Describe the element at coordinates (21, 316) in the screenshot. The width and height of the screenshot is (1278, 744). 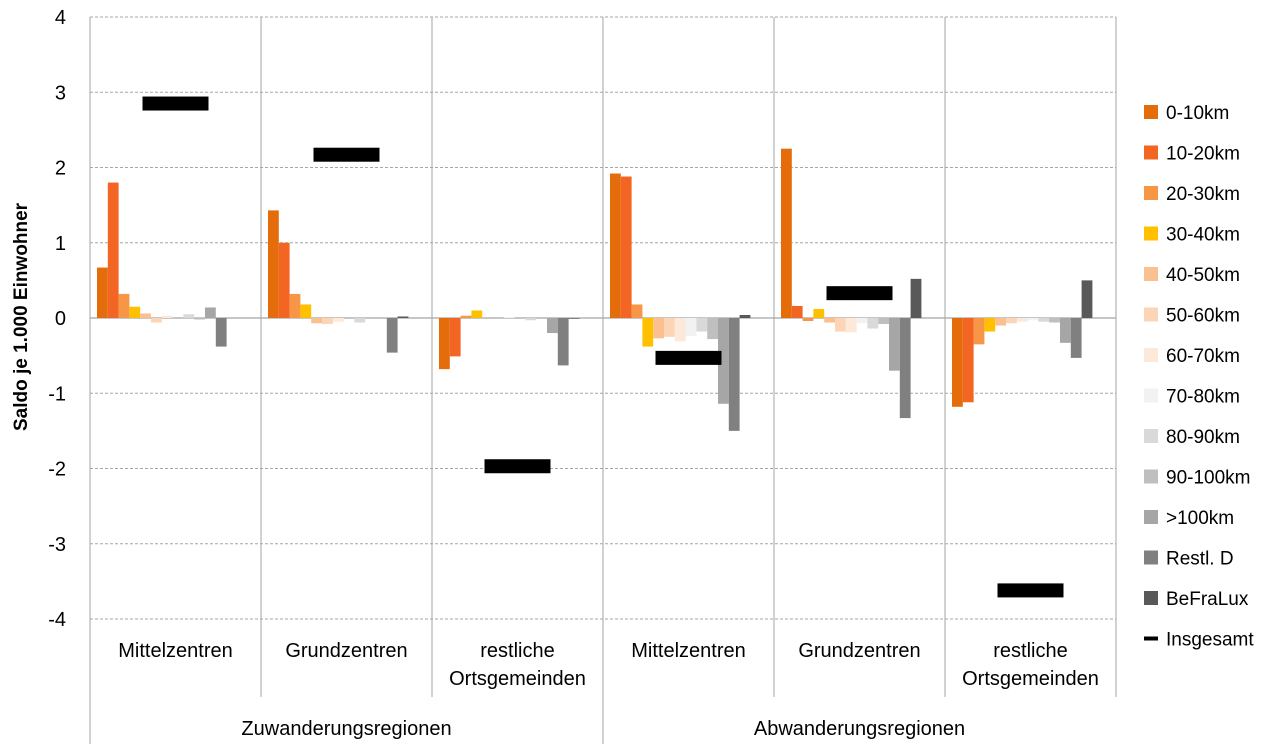
I see `y-axis-label: Saldo je 1.000 Einwohner` at that location.